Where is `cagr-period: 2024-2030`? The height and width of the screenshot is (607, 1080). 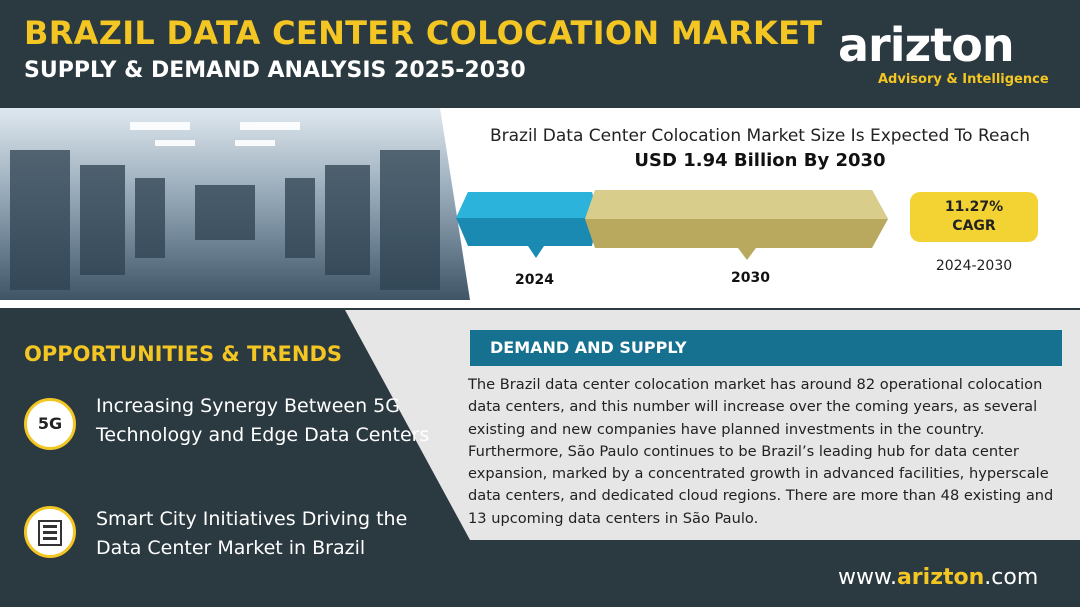
cagr-period: 2024-2030 is located at coordinates (974, 266).